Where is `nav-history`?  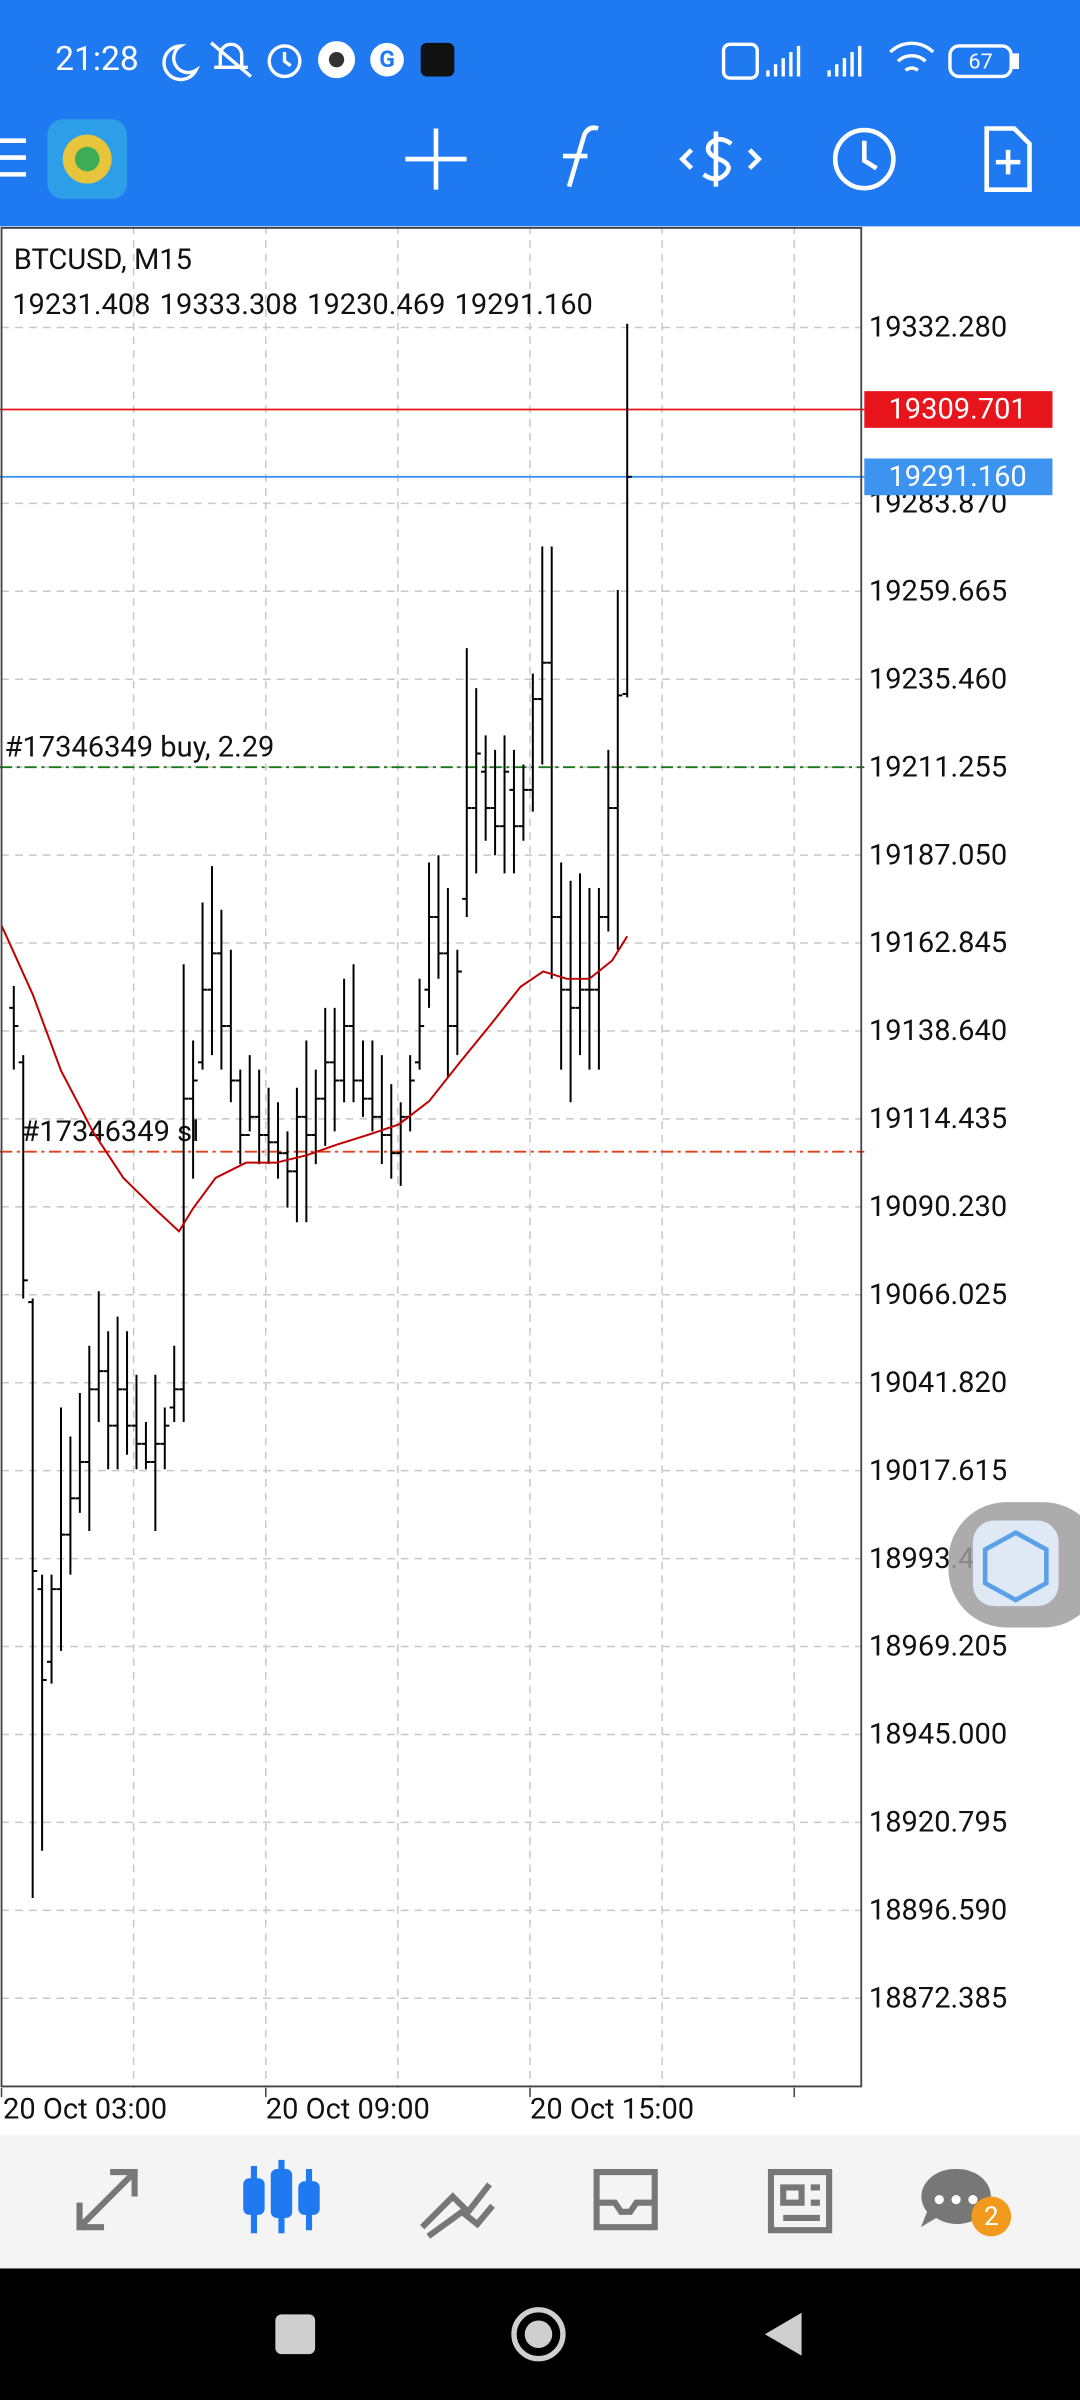 nav-history is located at coordinates (625, 2200).